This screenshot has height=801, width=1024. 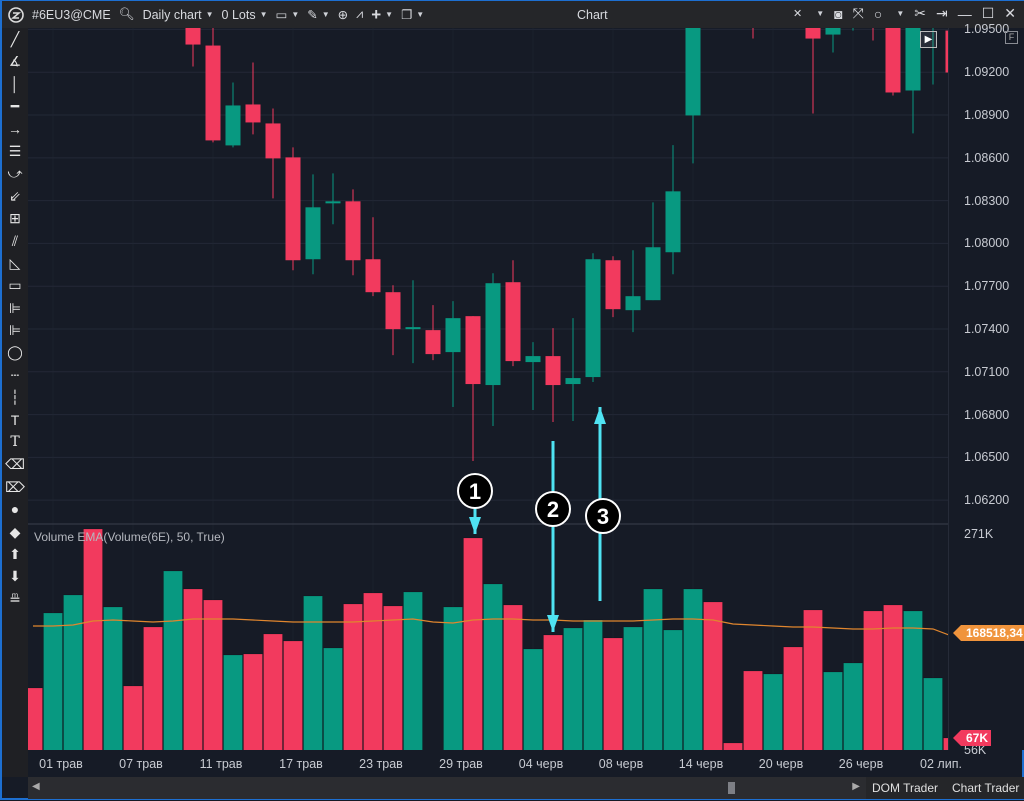 What do you see at coordinates (941, 13) in the screenshot?
I see `pin-icon: ⇥` at bounding box center [941, 13].